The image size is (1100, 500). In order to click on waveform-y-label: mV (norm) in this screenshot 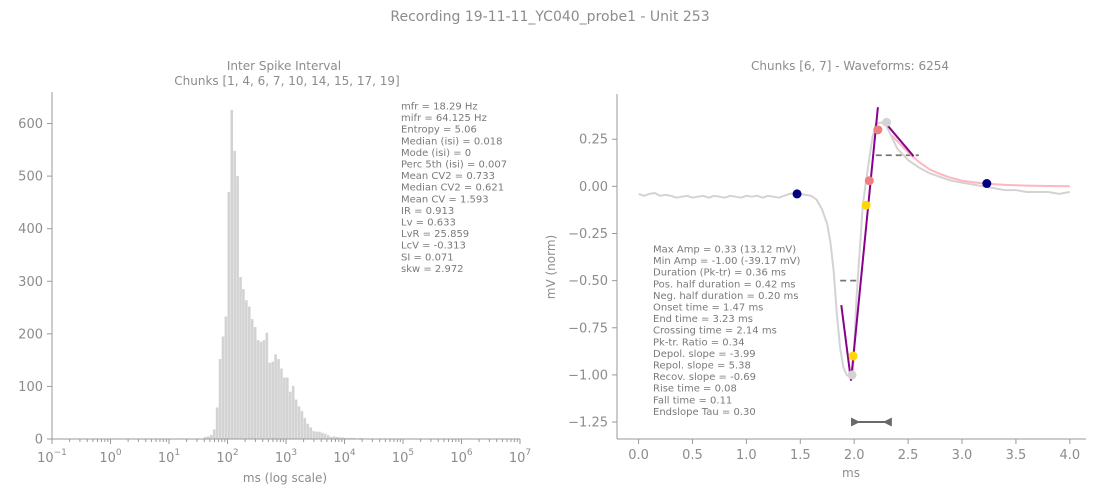, I will do `click(551, 267)`.